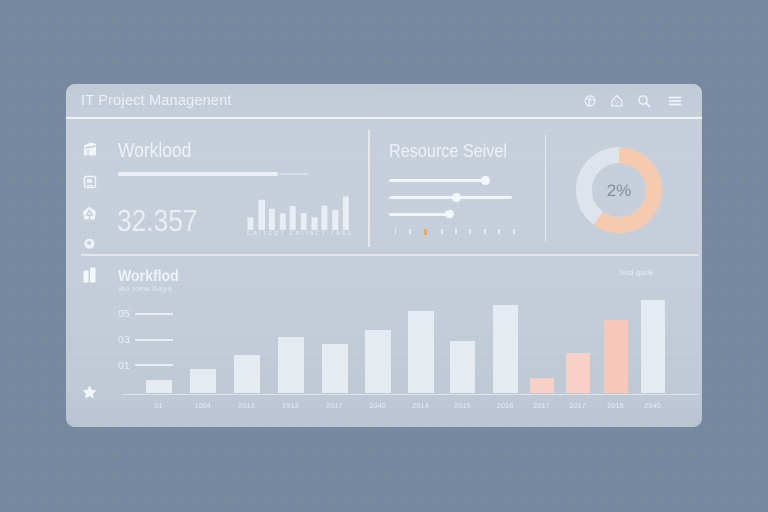 The width and height of the screenshot is (768, 512). I want to click on svg-text: 2%, so click(619, 190).